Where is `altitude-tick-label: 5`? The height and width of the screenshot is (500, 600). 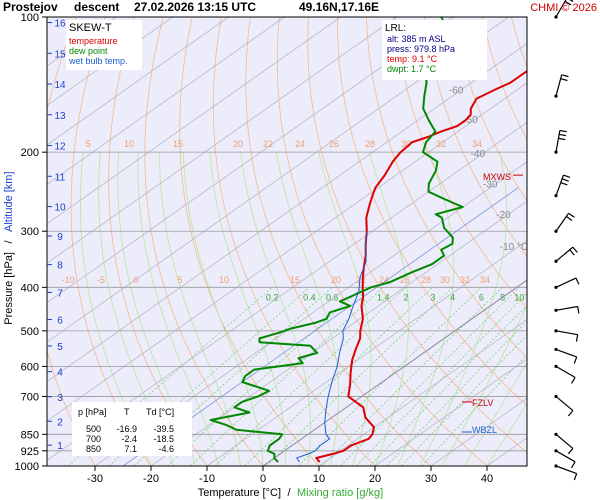 altitude-tick-label: 5 is located at coordinates (60, 347).